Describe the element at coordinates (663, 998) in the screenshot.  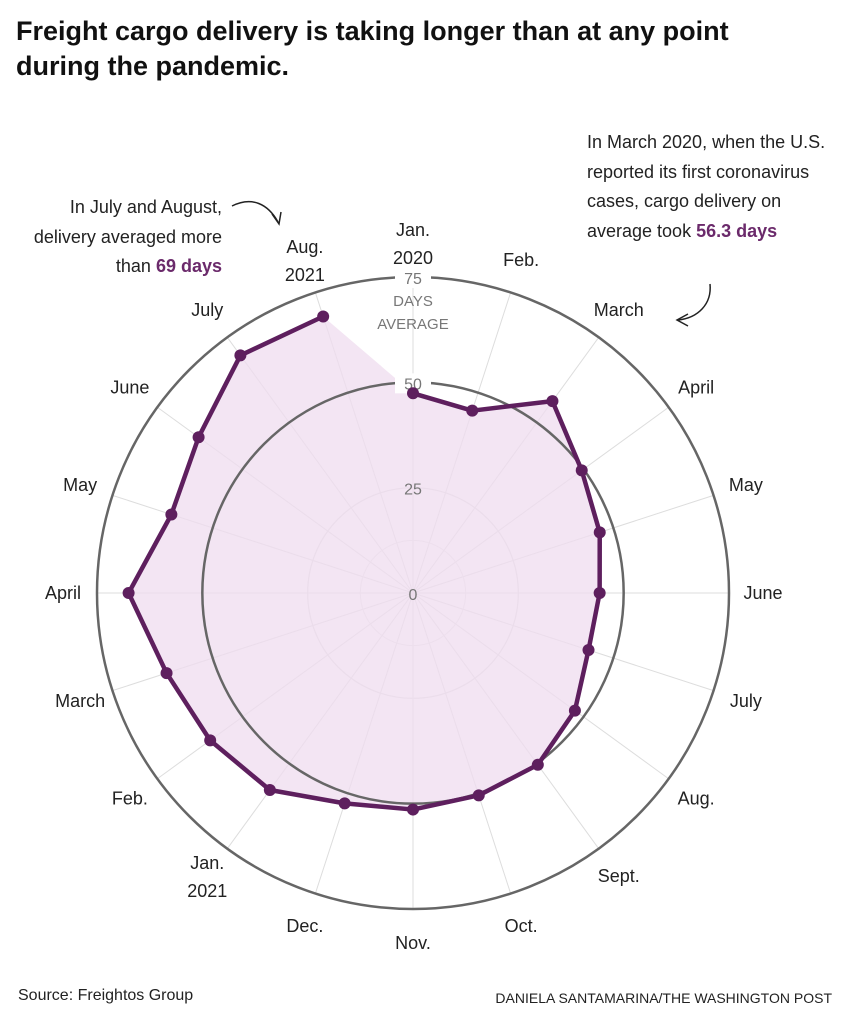
I see `credit: DANIELA SANTAMARINA/THE WASHINGTON POST` at that location.